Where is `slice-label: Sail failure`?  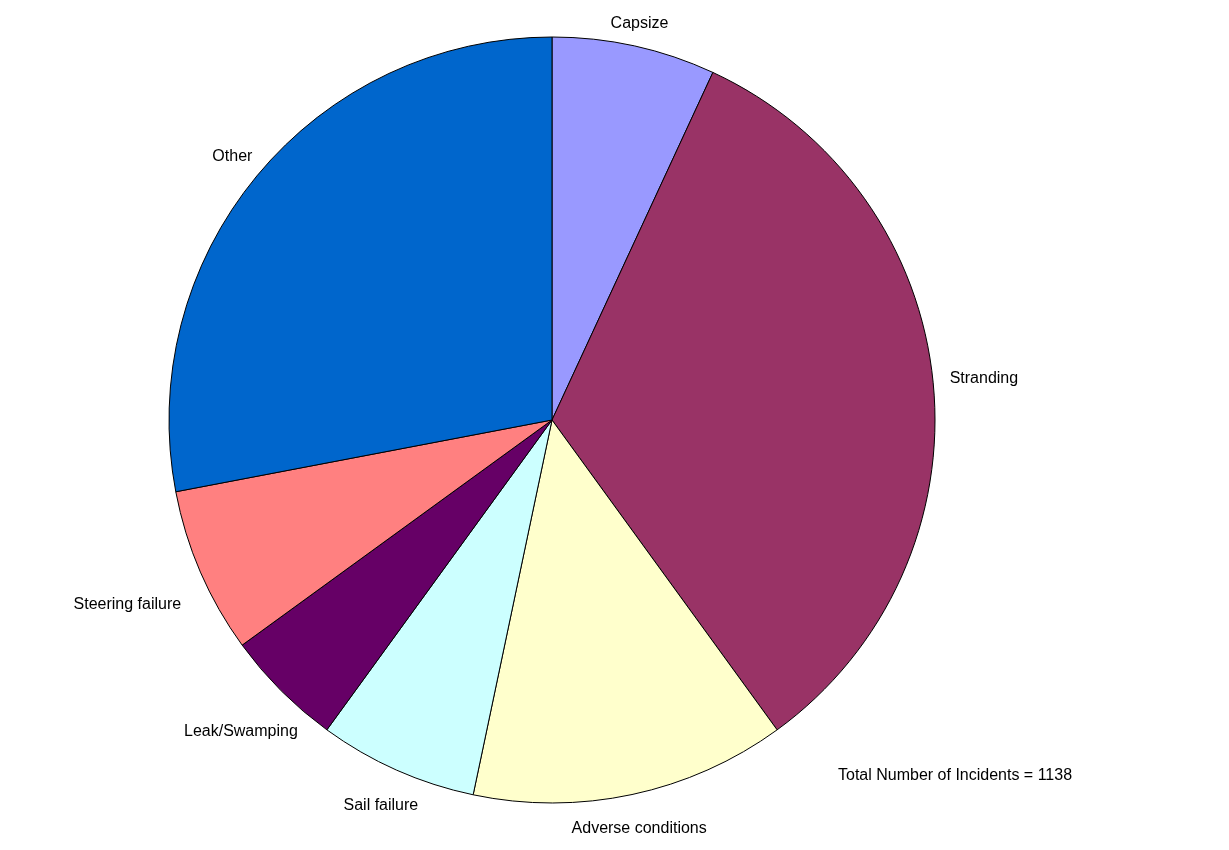 slice-label: Sail failure is located at coordinates (381, 805).